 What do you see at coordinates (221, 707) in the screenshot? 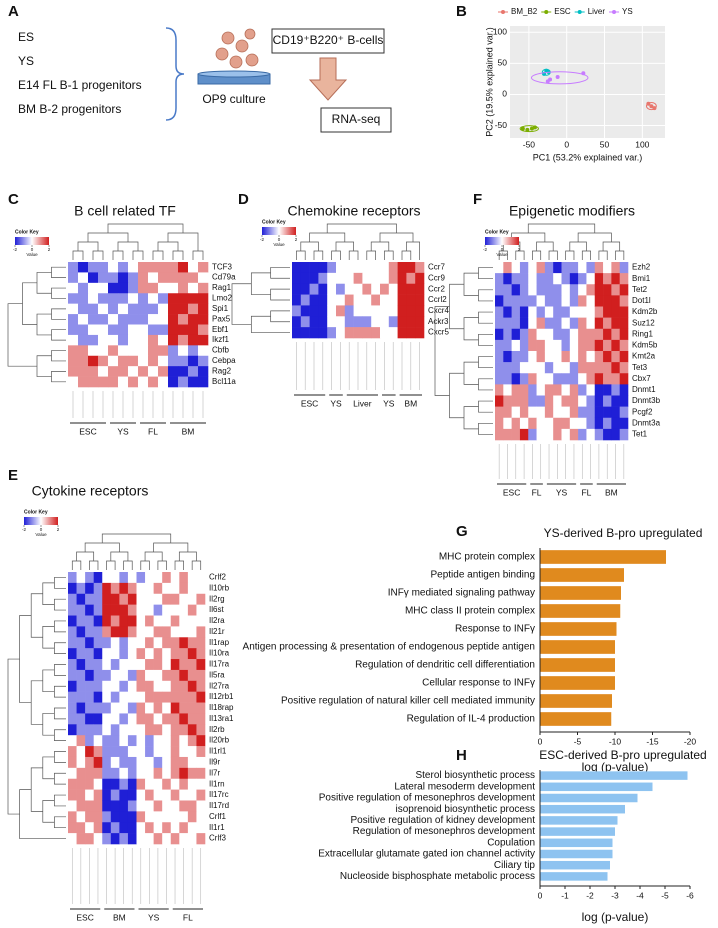
I see `row-label: Il18rap` at bounding box center [221, 707].